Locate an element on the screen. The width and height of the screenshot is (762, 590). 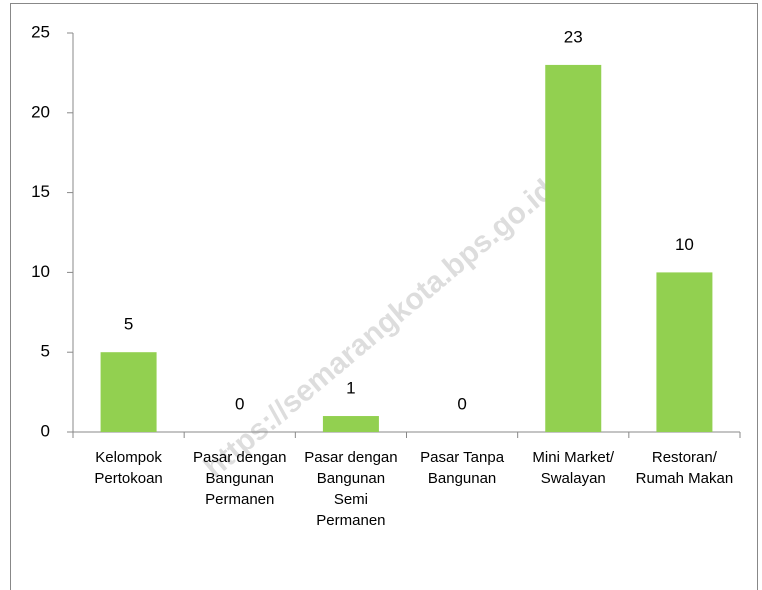
value-label: 5 is located at coordinates (128, 324).